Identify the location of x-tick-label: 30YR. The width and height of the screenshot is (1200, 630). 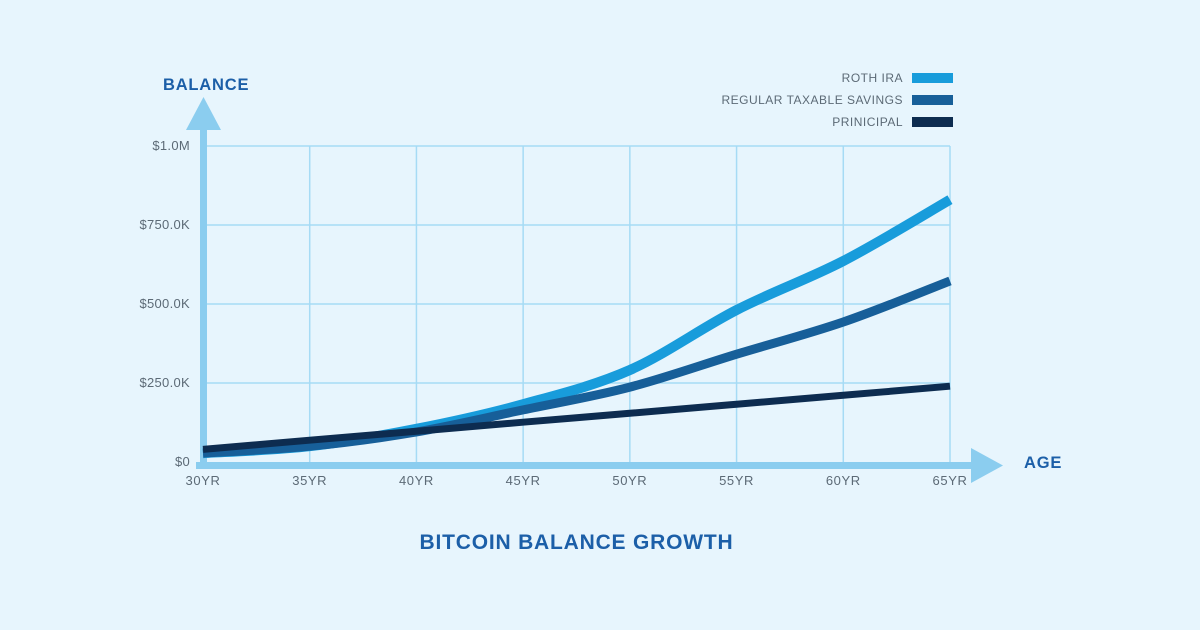
(203, 480).